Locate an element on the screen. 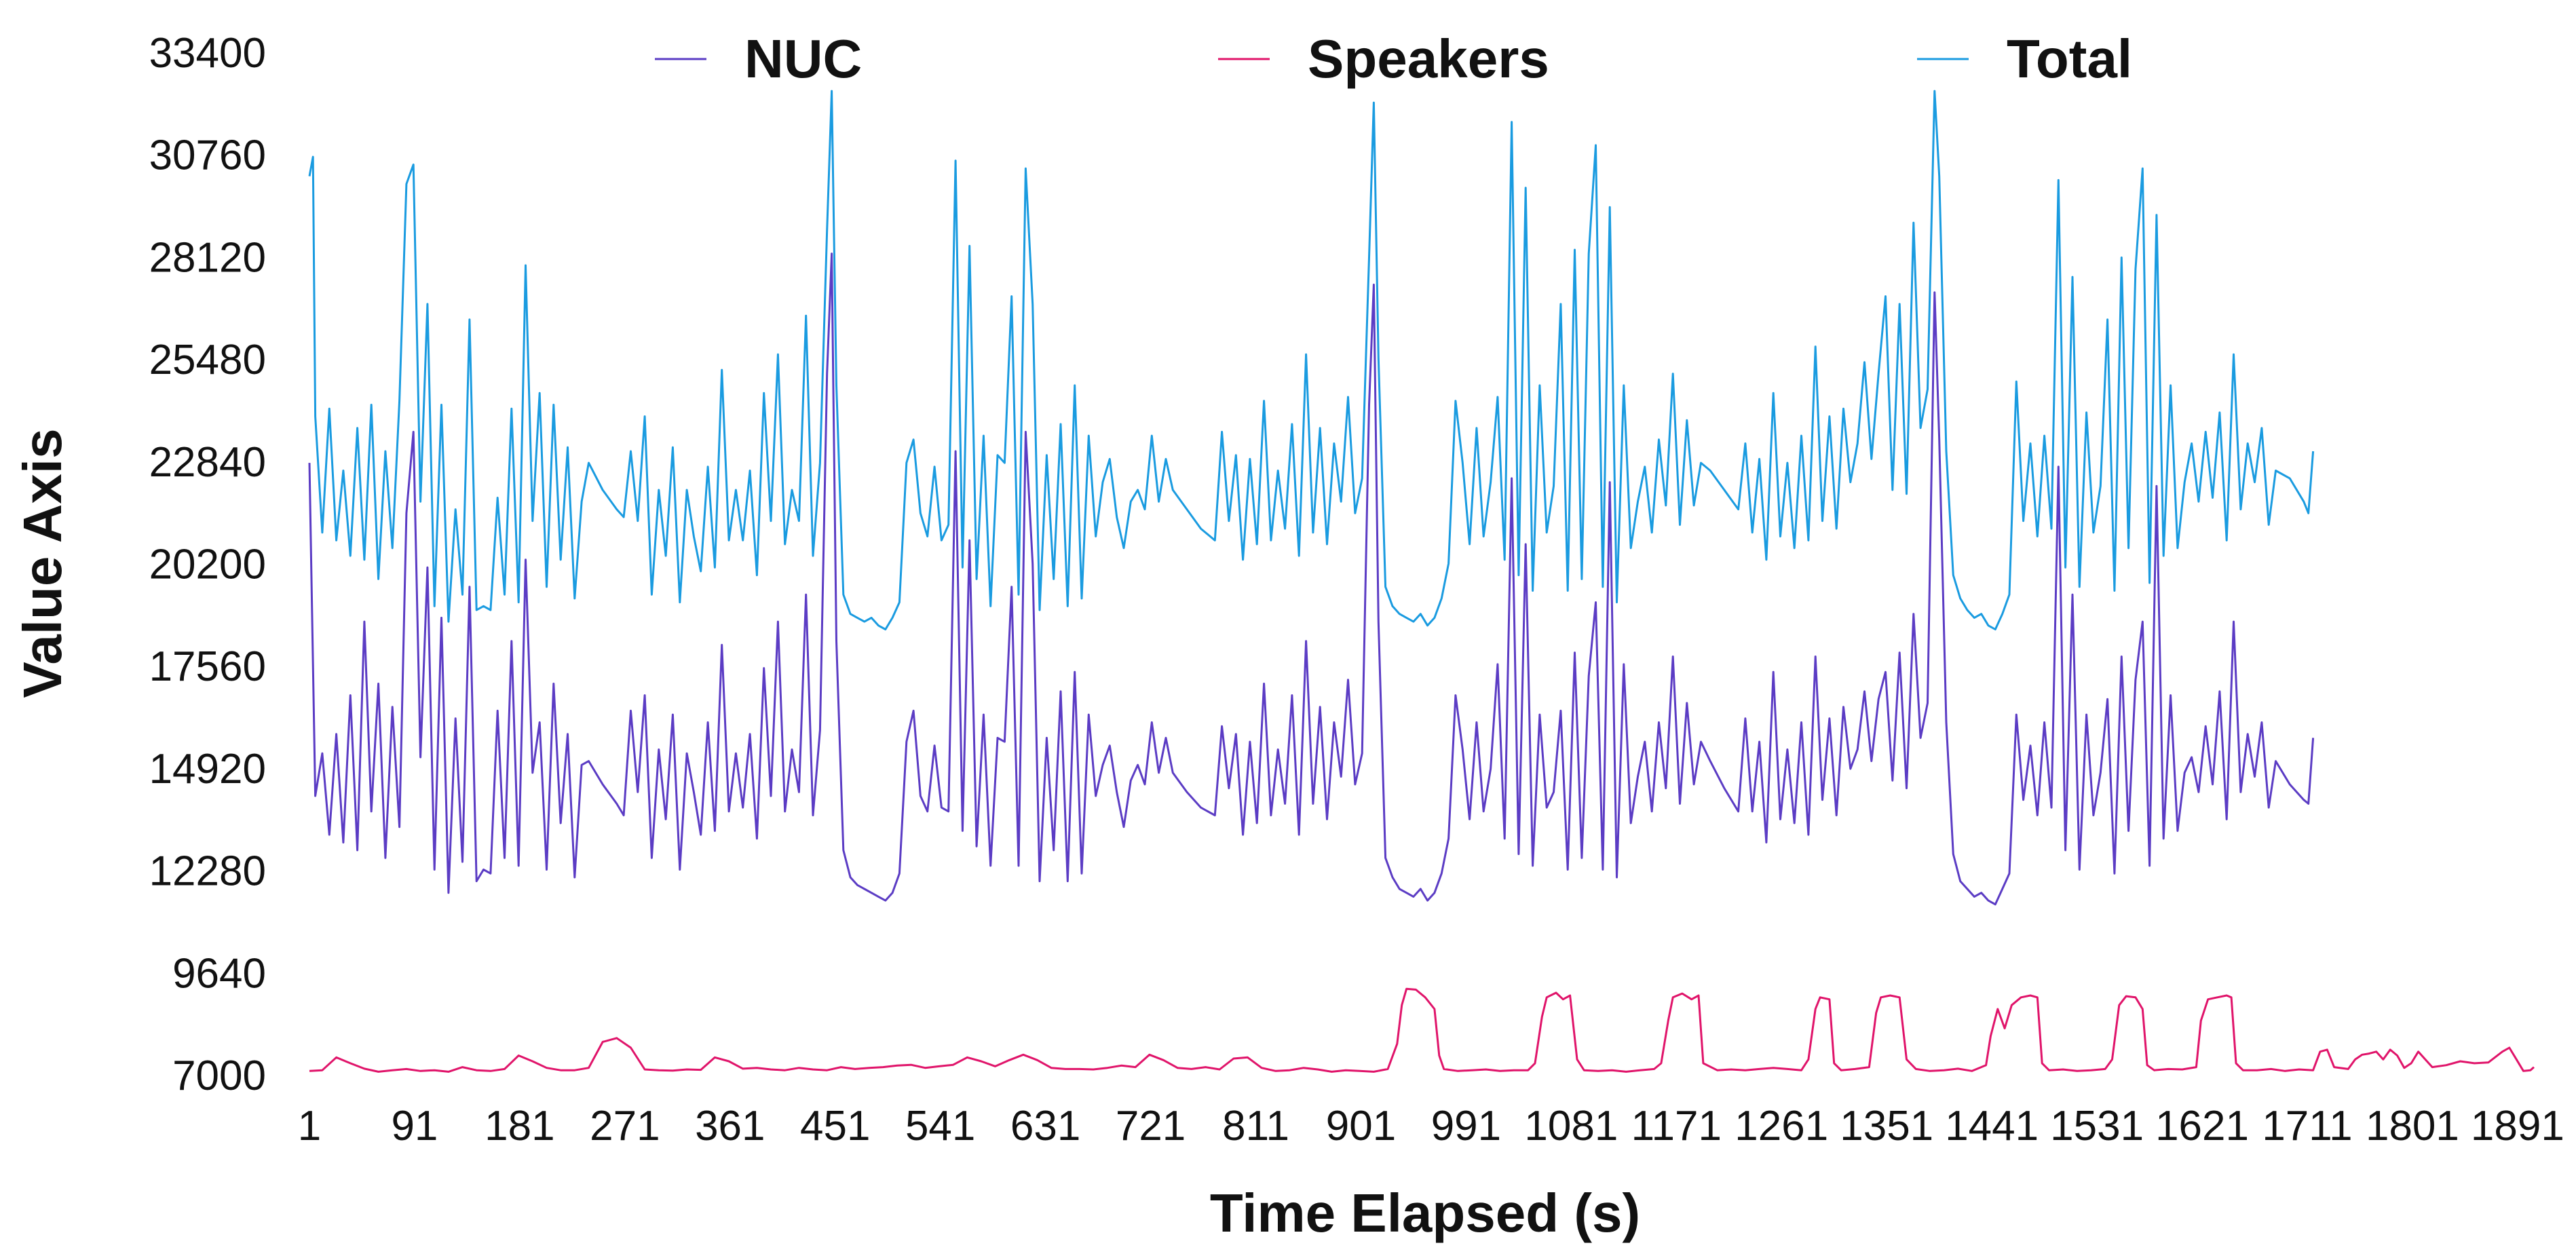  x-tick-label: 91 is located at coordinates (415, 1126).